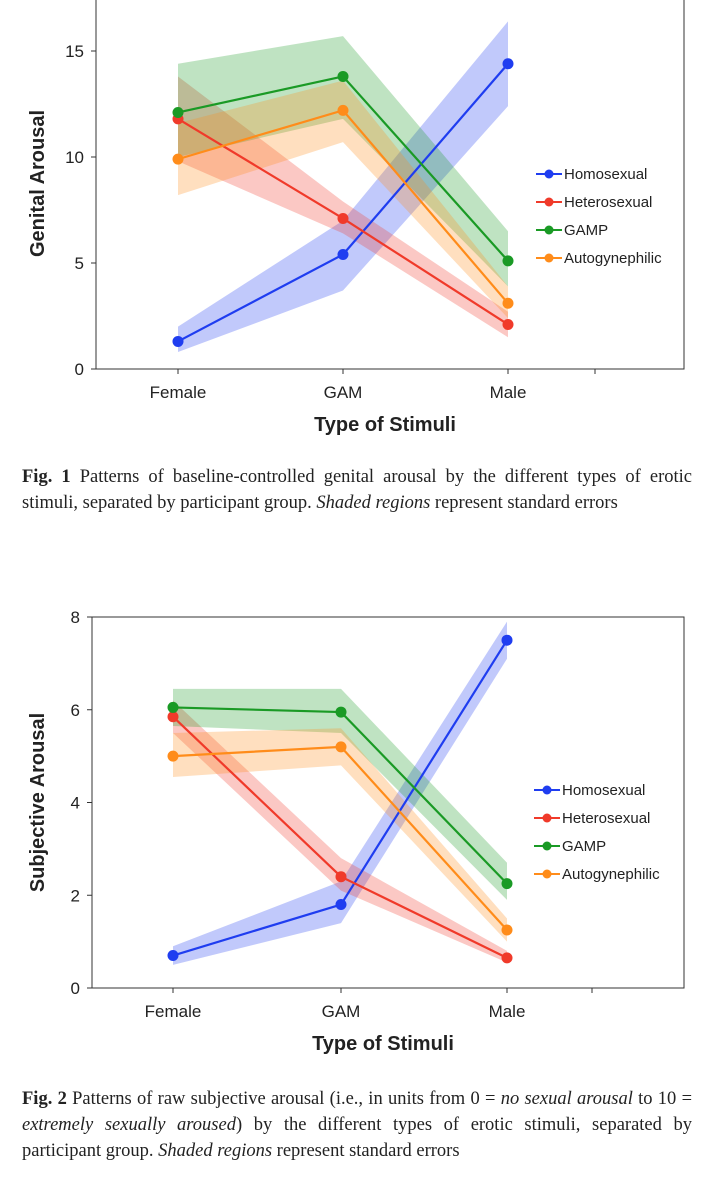 The height and width of the screenshot is (1199, 728). What do you see at coordinates (343, 199) in the screenshot?
I see `error-band-autogynephilic` at bounding box center [343, 199].